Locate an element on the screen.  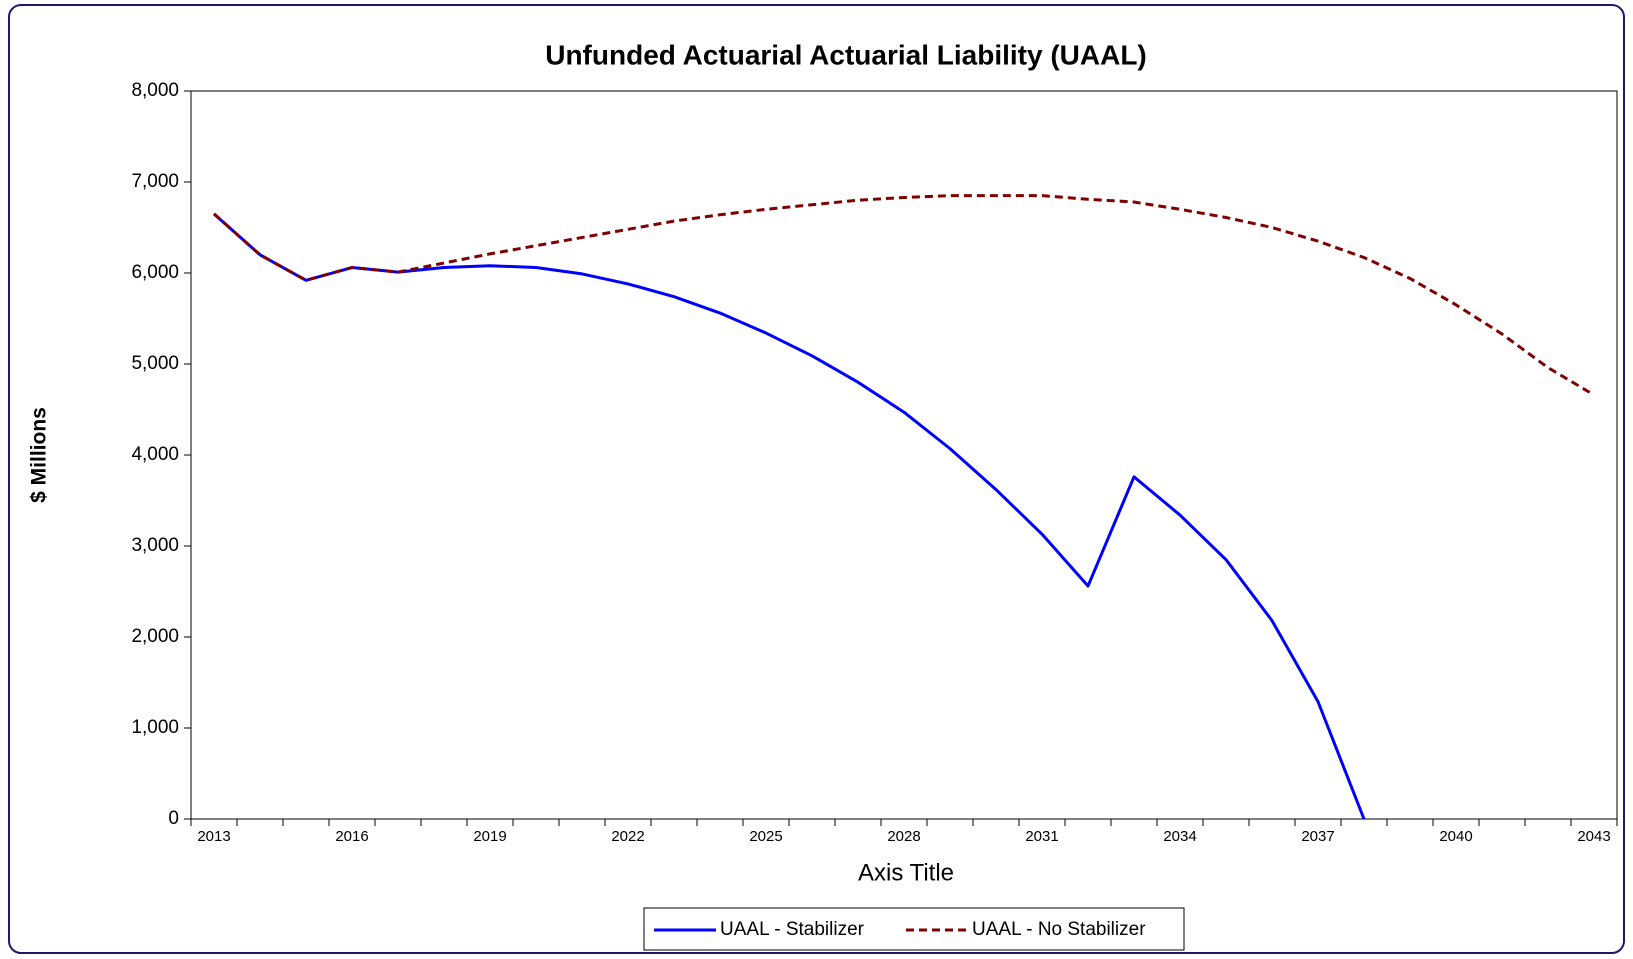
x-tick-label: 2028 is located at coordinates (903, 836).